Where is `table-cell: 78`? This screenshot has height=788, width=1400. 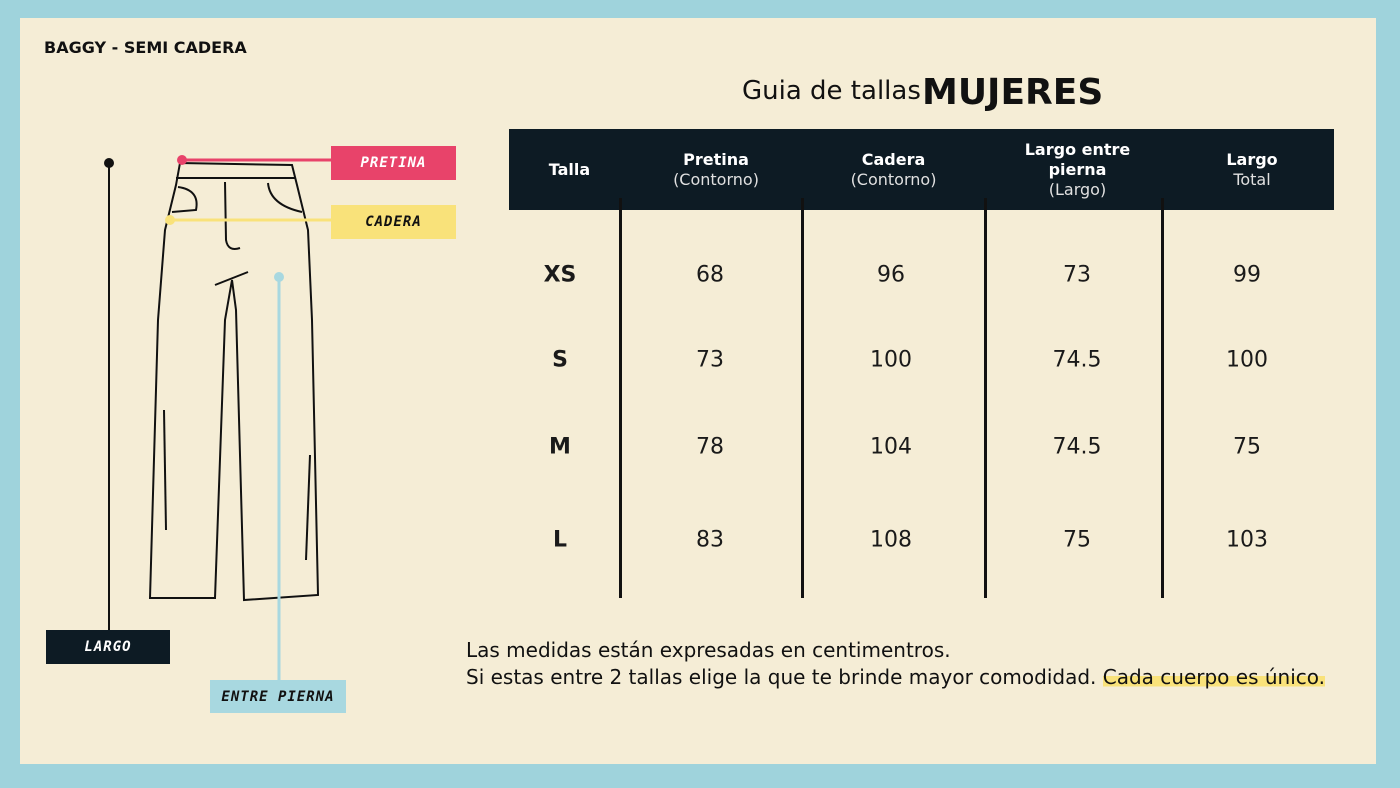
table-cell: 78 is located at coordinates (710, 447).